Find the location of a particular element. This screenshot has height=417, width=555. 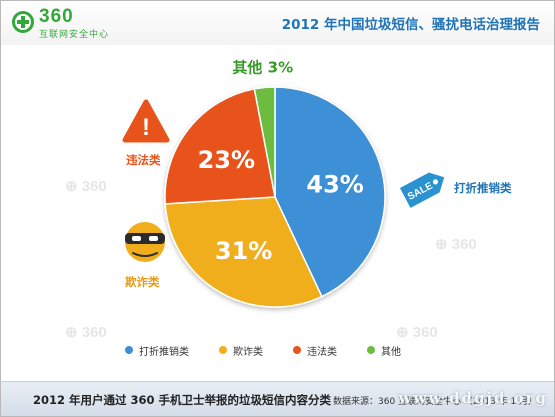

masked-face-icon is located at coordinates (145, 242).